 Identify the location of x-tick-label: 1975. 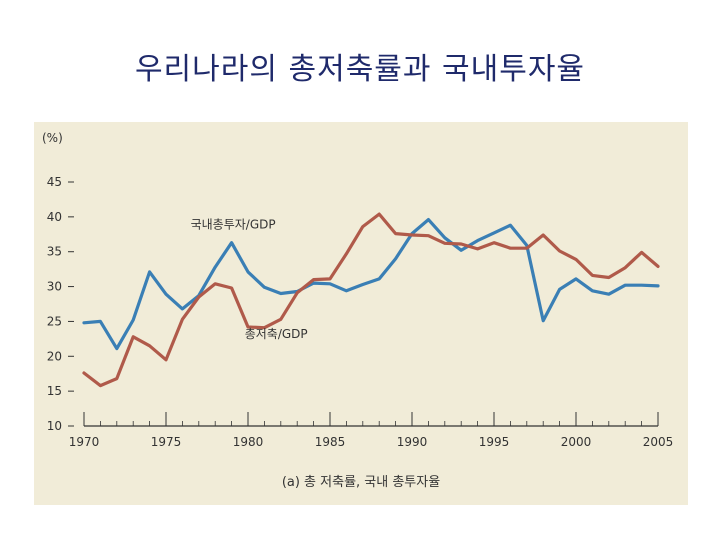
(166, 442).